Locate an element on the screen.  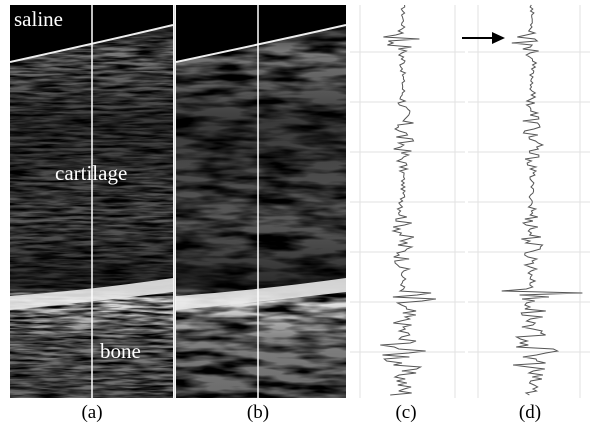
panel-label: (a) is located at coordinates (91, 412).